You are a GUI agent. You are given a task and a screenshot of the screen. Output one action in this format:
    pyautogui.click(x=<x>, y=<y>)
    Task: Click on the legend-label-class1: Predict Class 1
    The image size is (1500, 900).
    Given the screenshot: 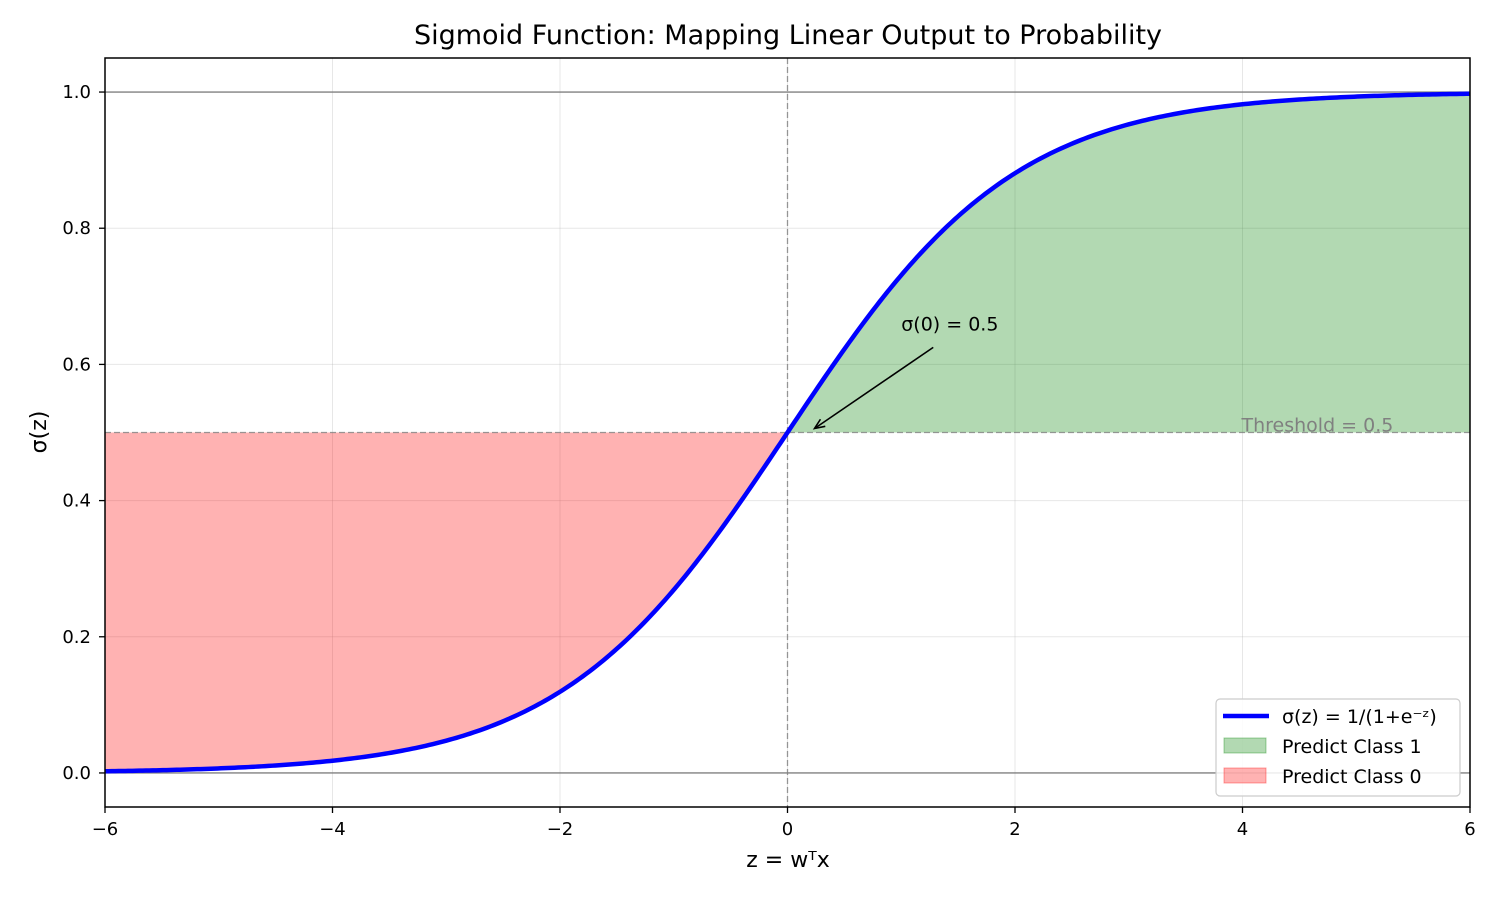 What is the action you would take?
    pyautogui.click(x=1352, y=747)
    